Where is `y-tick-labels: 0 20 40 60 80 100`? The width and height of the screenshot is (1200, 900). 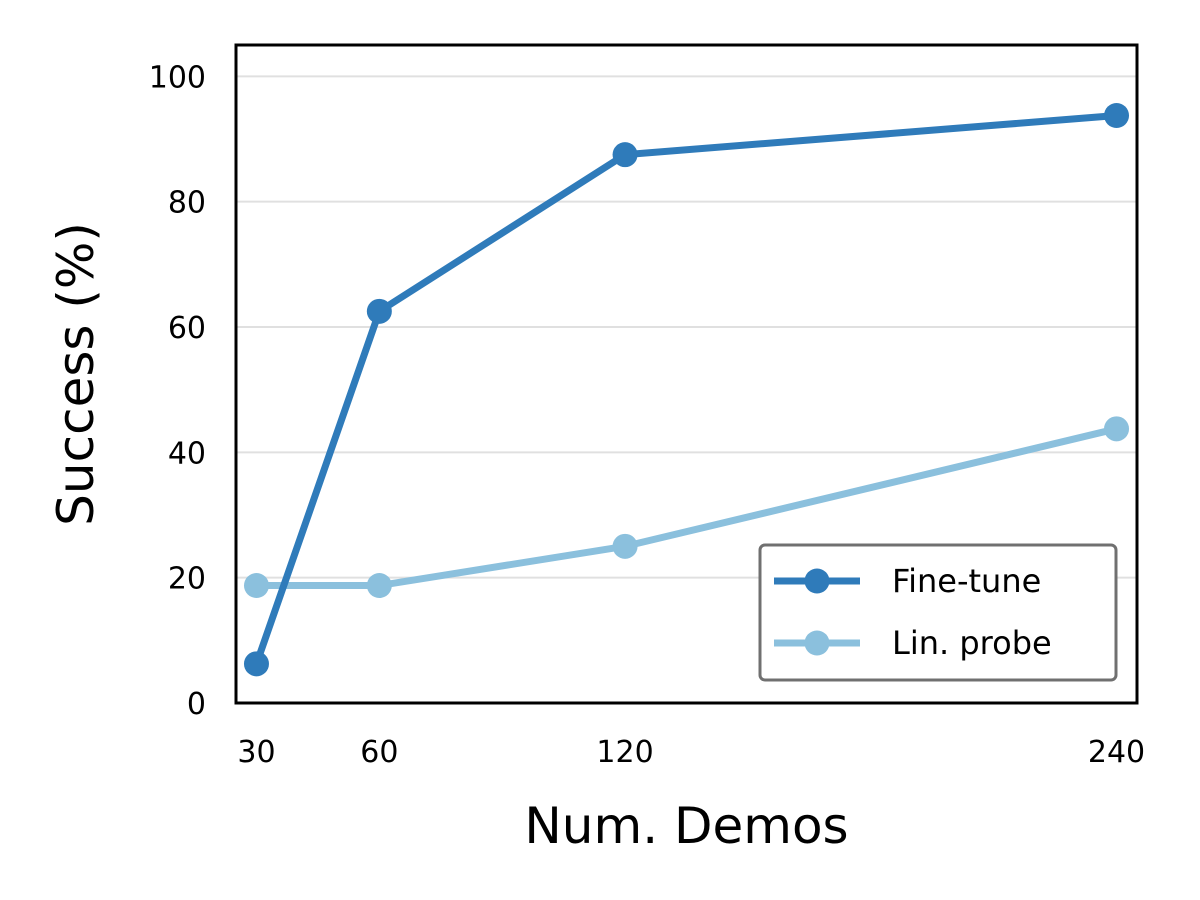
y-tick-labels: 0 20 40 60 80 100 is located at coordinates (177, 391).